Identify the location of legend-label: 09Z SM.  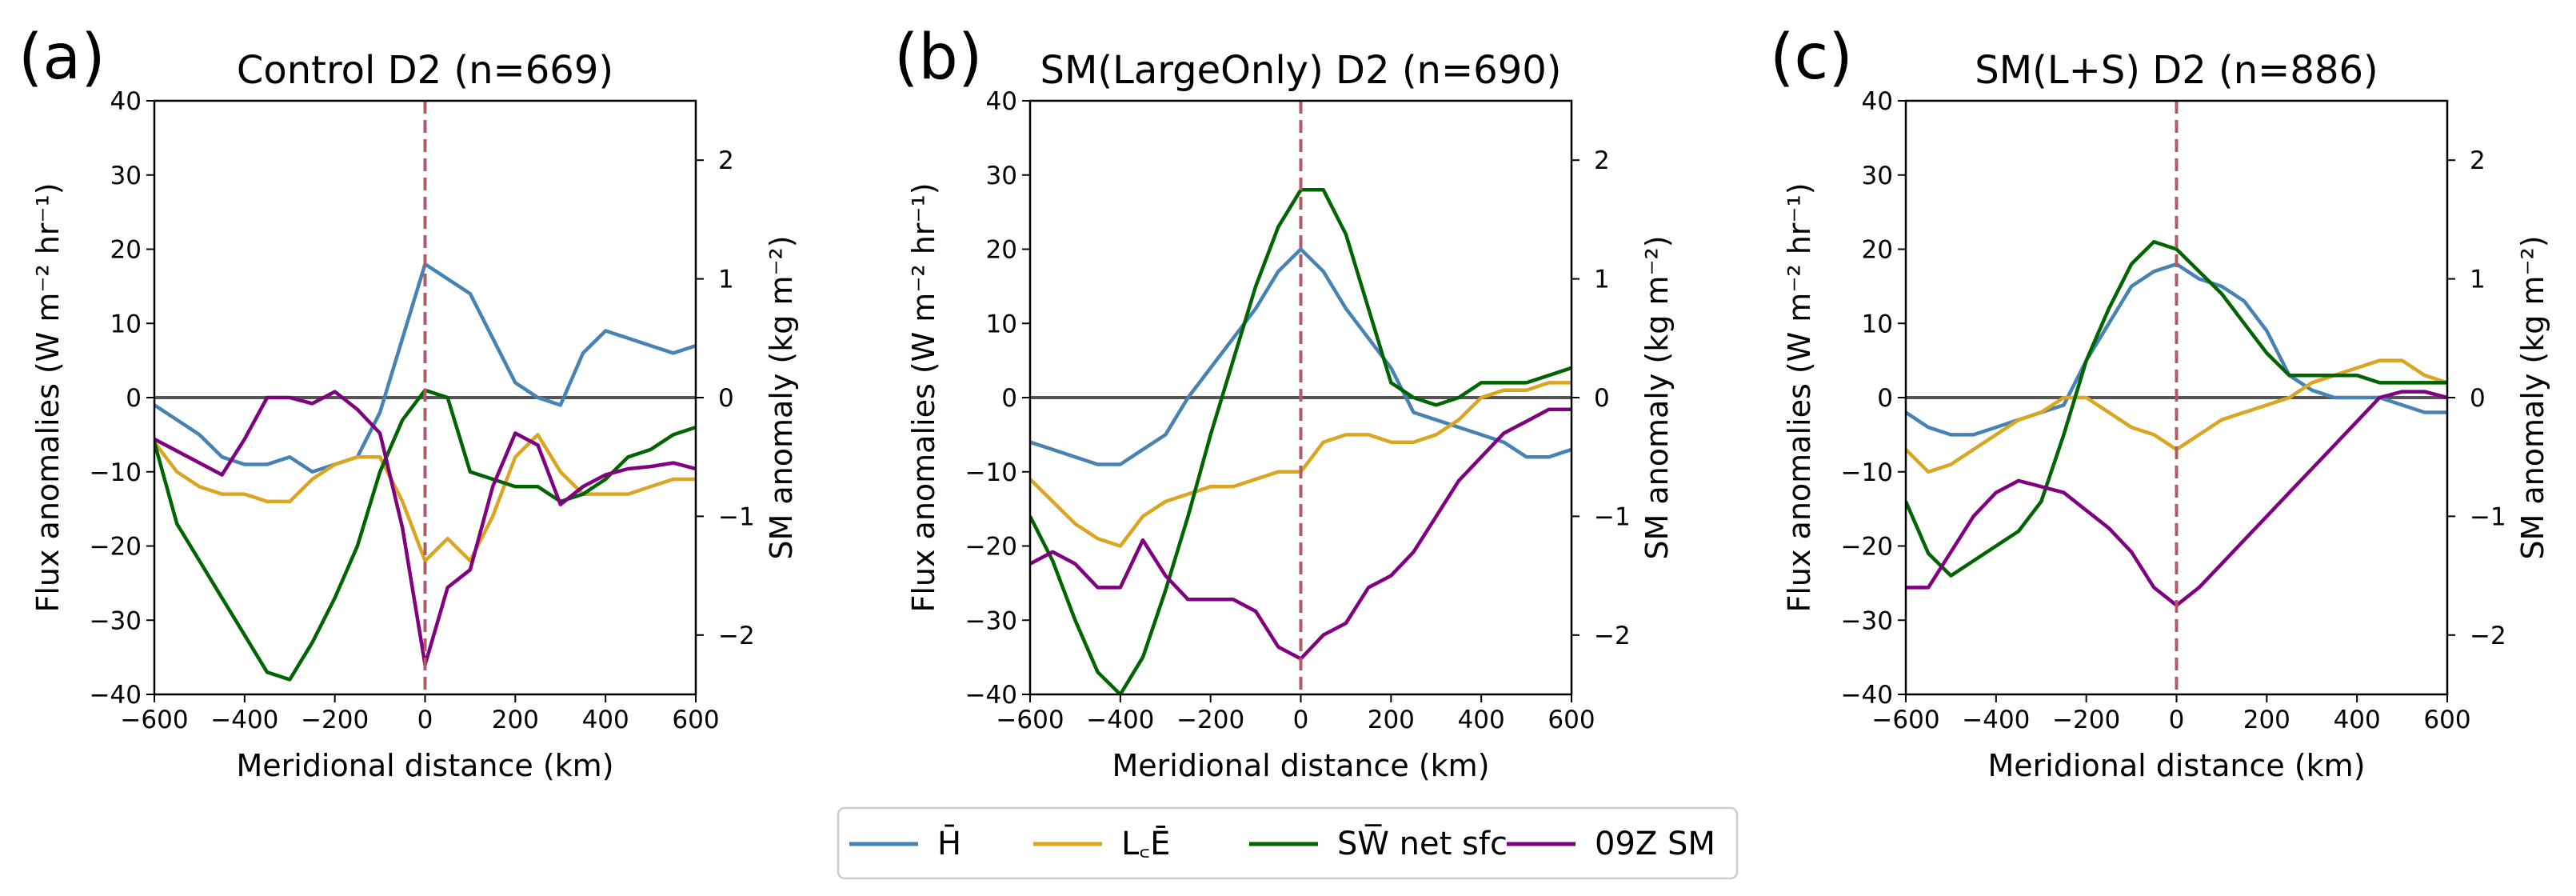
(1655, 844).